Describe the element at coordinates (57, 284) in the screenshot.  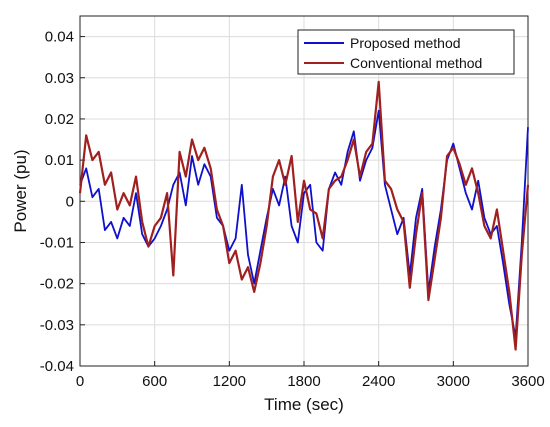
I see `y-tick-label: -0.02` at that location.